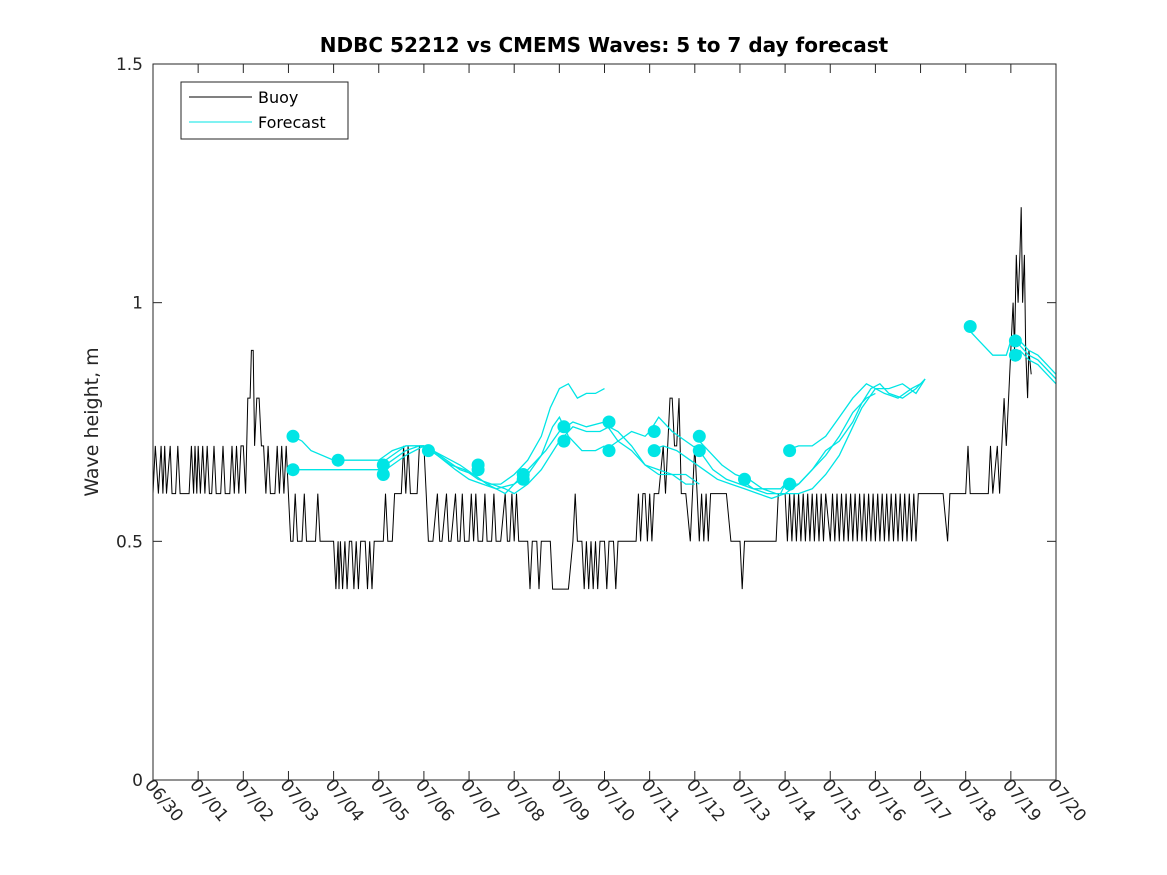 The width and height of the screenshot is (1167, 875). I want to click on legend-box, so click(264, 110).